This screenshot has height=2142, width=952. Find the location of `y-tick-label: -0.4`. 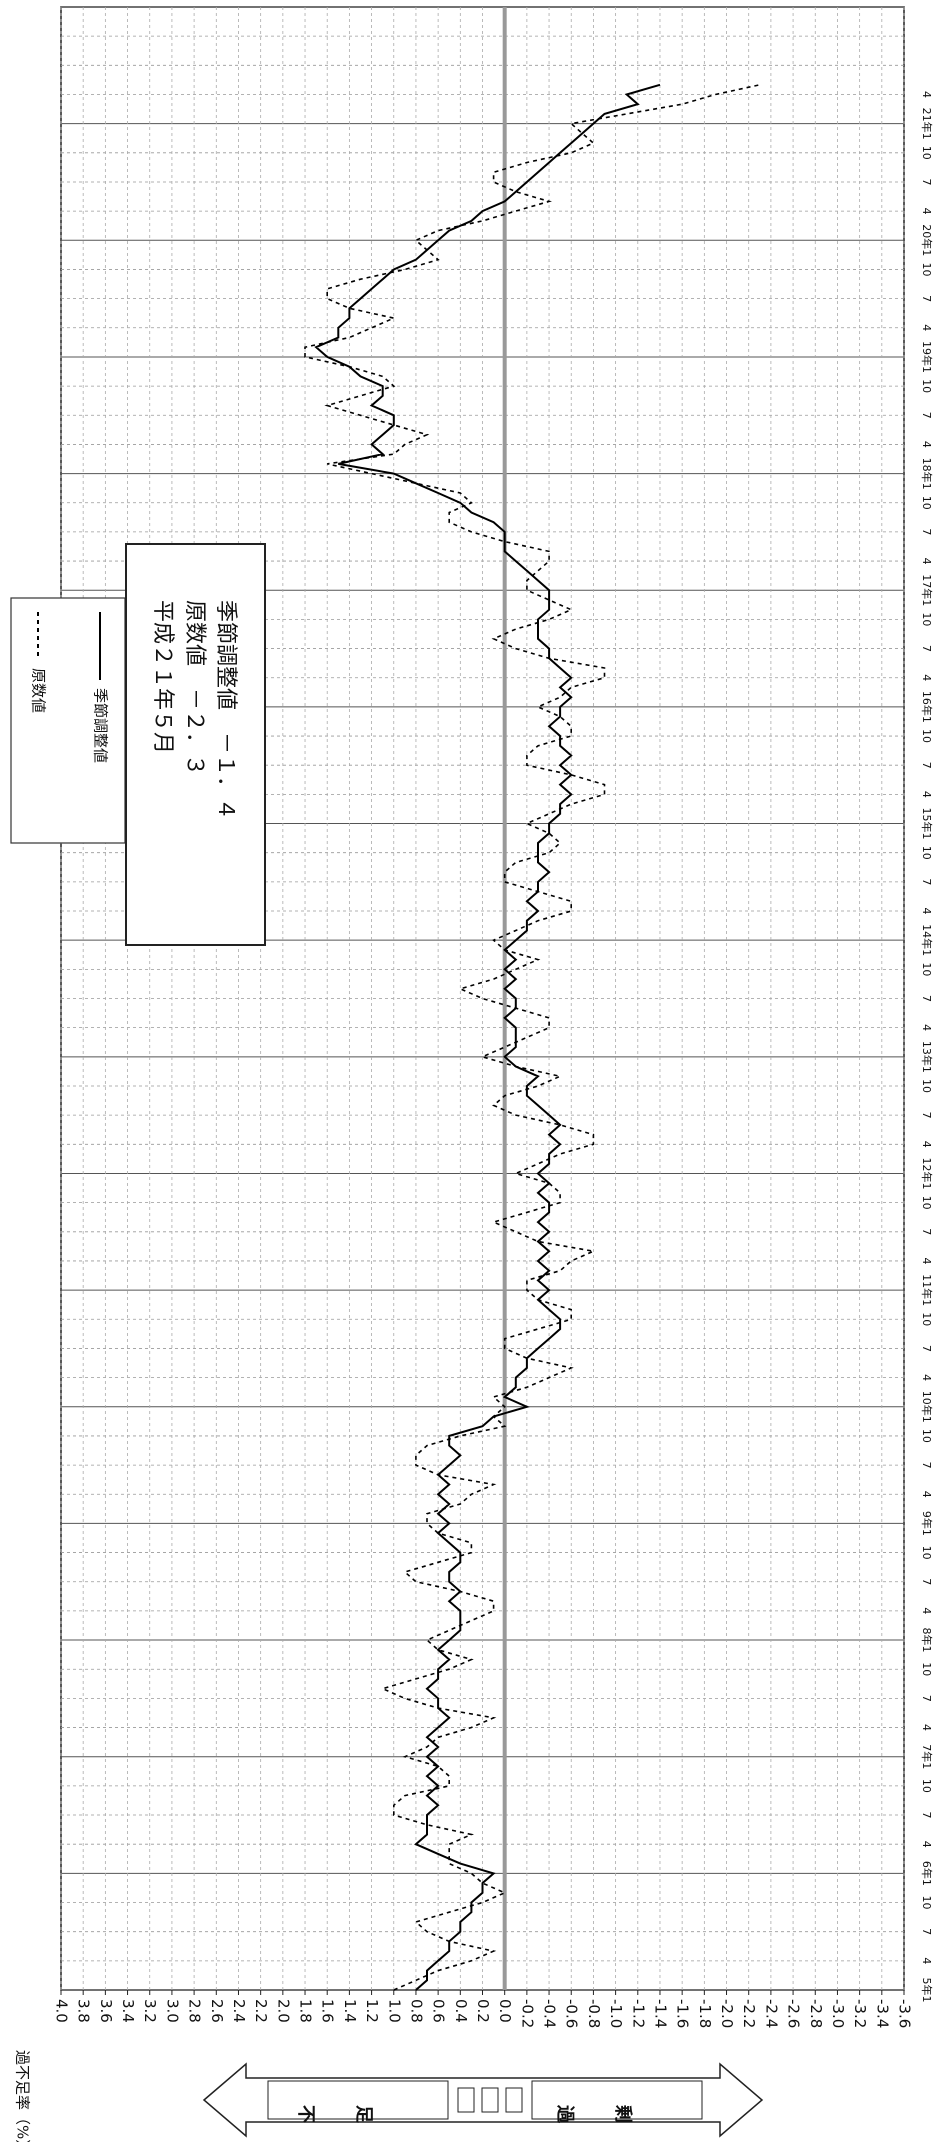

y-tick-label: -0.4 is located at coordinates (550, 2013).